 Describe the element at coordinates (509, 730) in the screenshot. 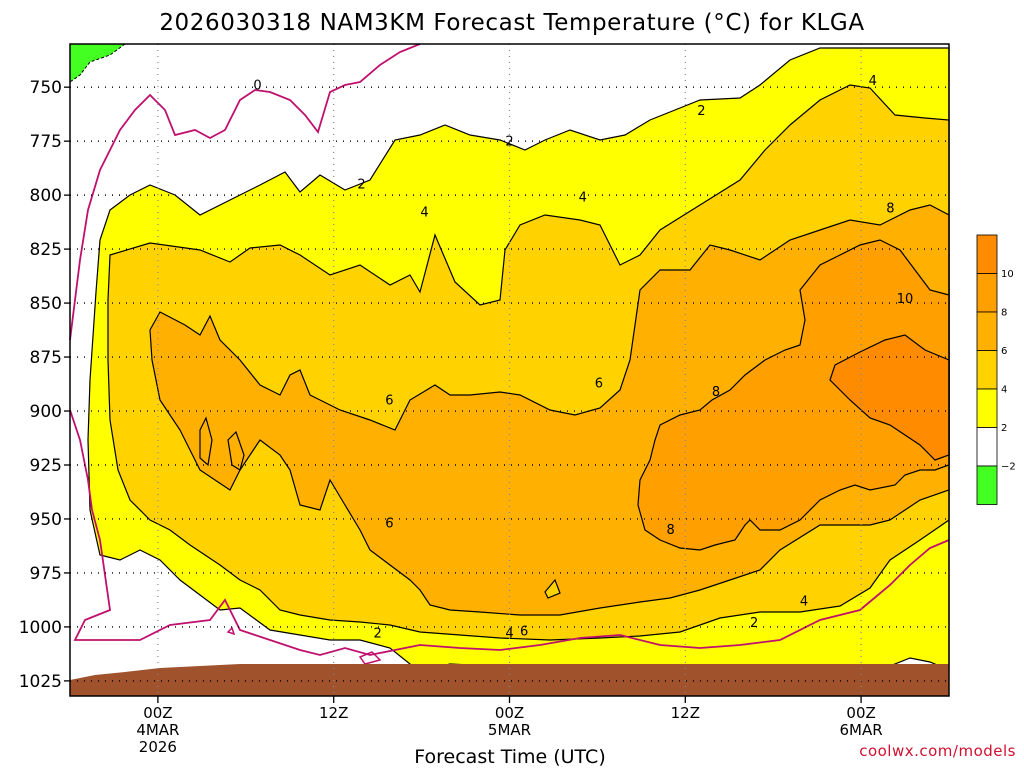

I see `x-tick-label: 5MAR` at that location.